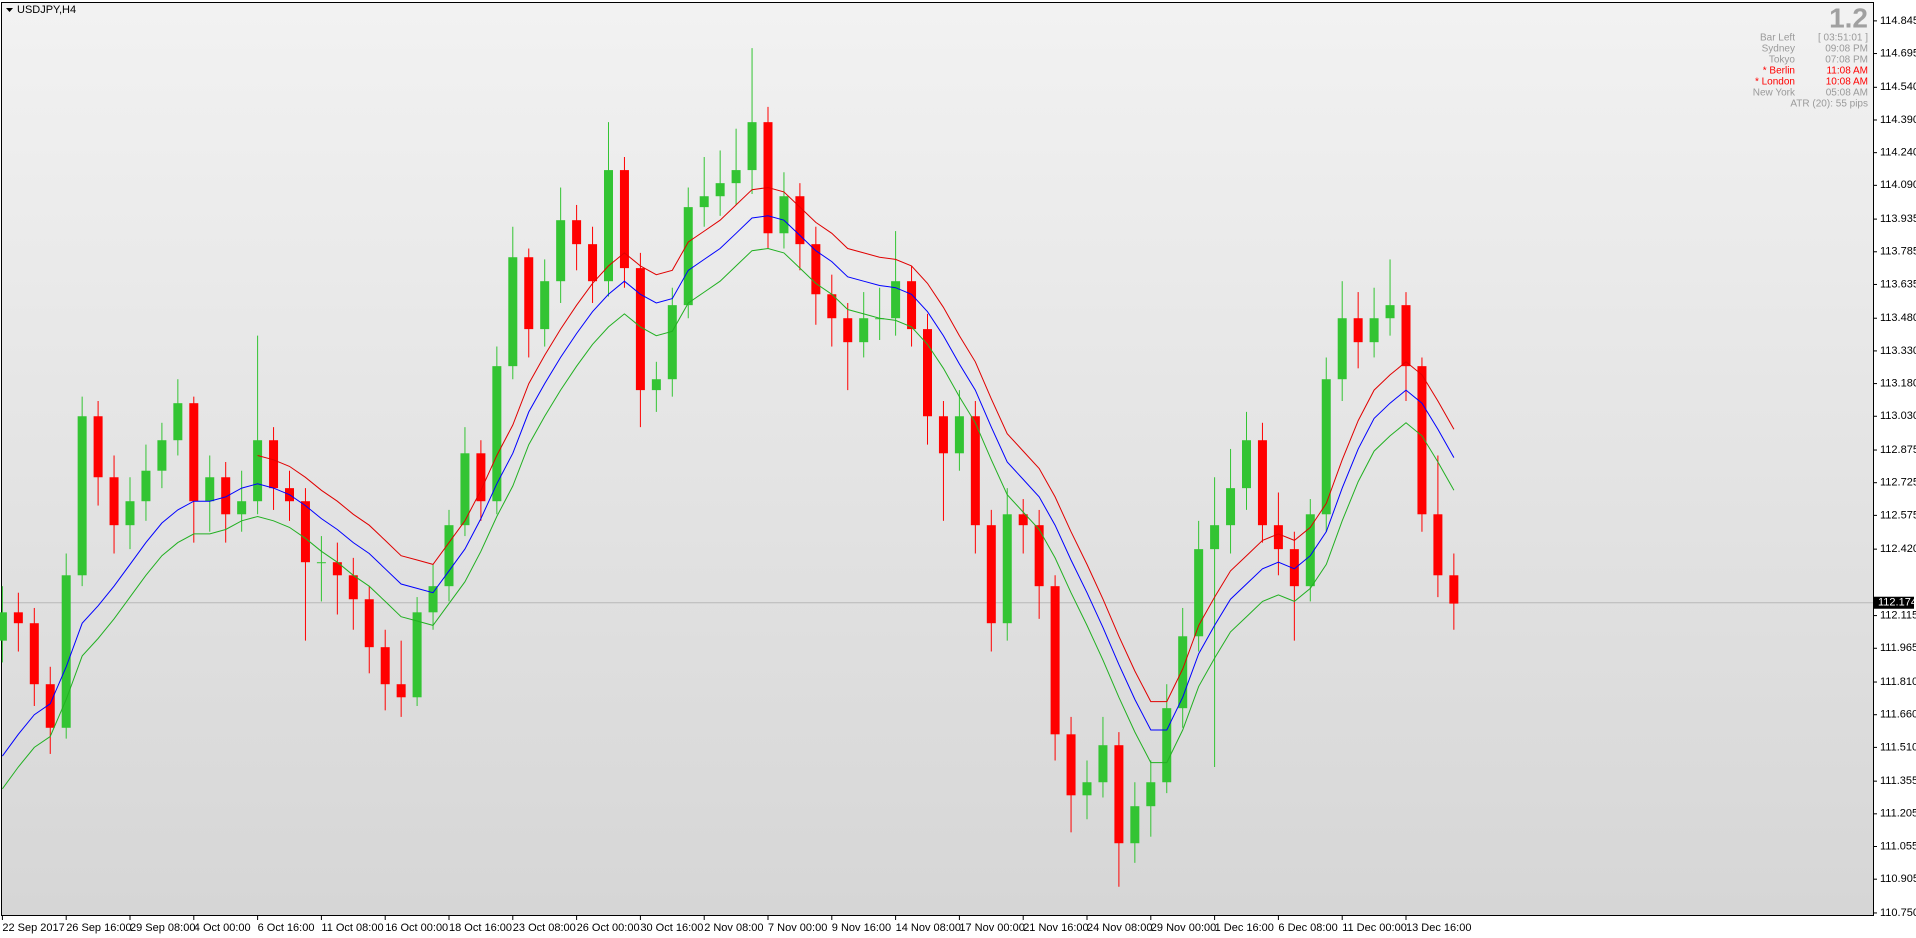  What do you see at coordinates (1774, 93) in the screenshot?
I see `info-row-label: New York` at bounding box center [1774, 93].